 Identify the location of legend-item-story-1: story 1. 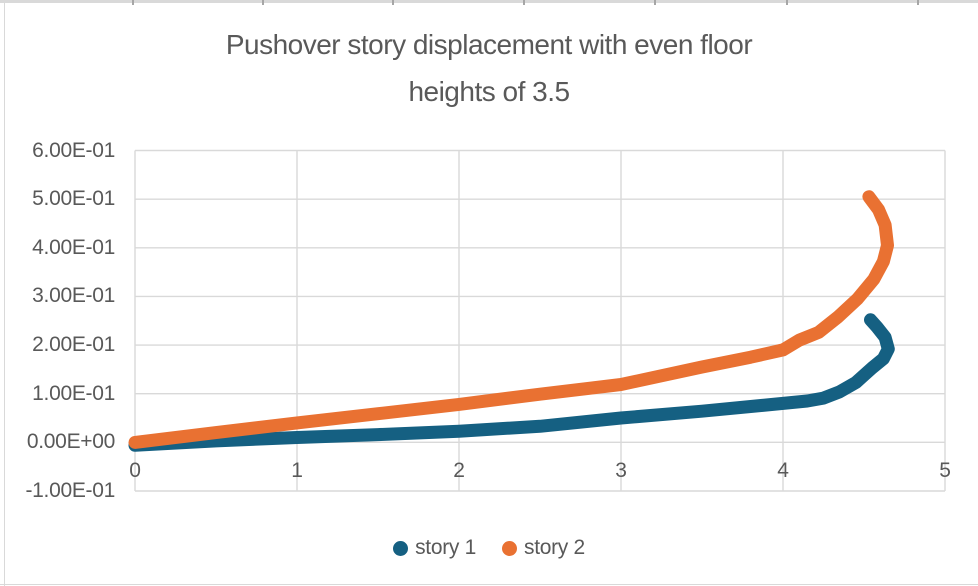
(434, 548).